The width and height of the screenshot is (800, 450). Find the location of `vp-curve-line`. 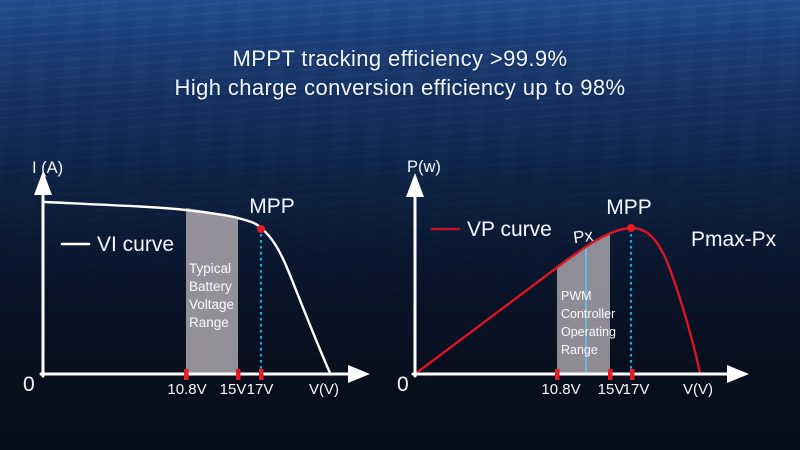

vp-curve-line is located at coordinates (557, 301).